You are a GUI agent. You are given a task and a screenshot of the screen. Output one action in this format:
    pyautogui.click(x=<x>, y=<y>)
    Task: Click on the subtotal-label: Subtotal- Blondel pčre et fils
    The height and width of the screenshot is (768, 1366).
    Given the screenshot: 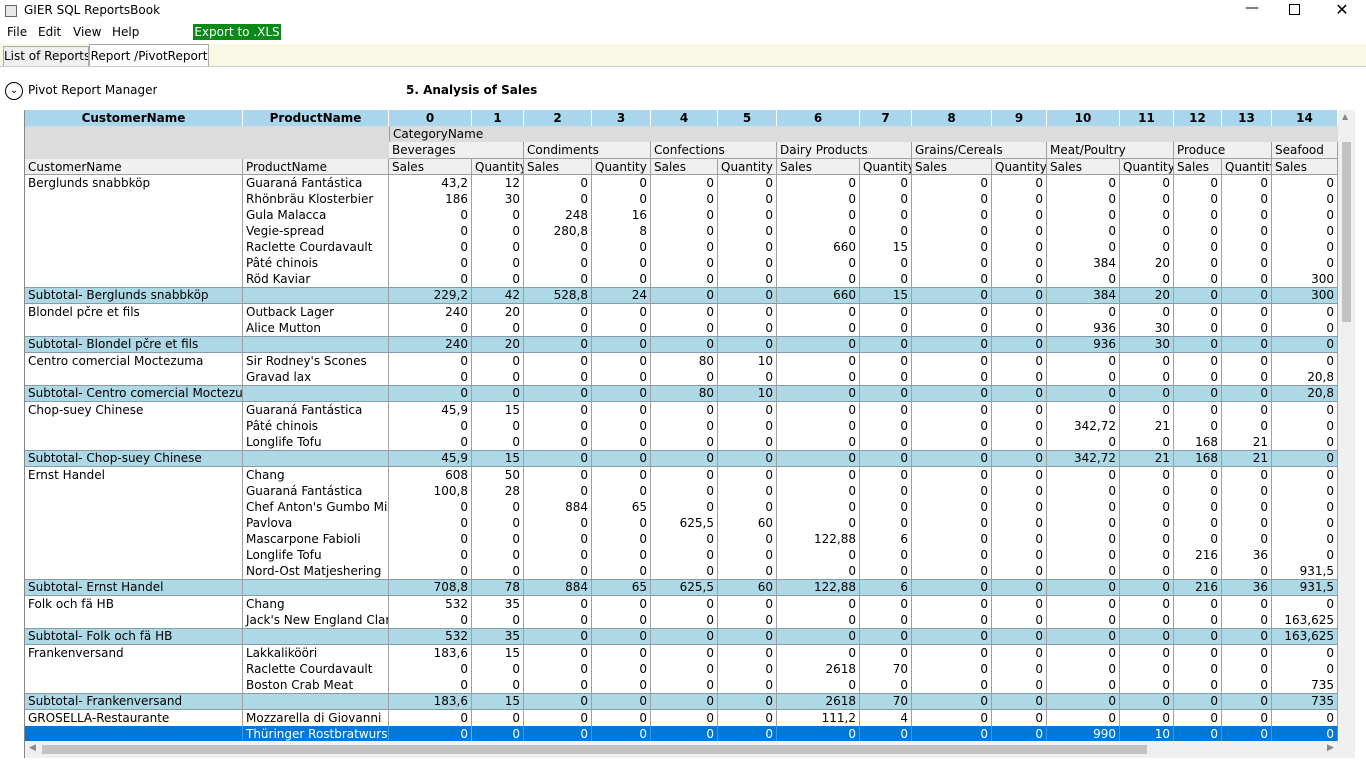 What is the action you would take?
    pyautogui.click(x=134, y=344)
    